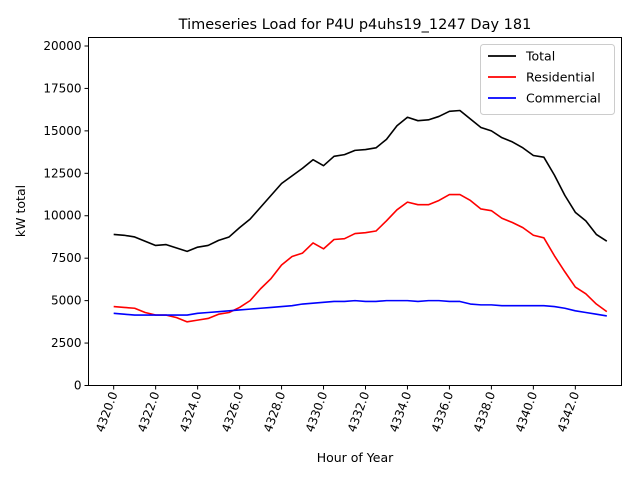  What do you see at coordinates (66, 343) in the screenshot?
I see `y-tick-label: 2500` at bounding box center [66, 343].